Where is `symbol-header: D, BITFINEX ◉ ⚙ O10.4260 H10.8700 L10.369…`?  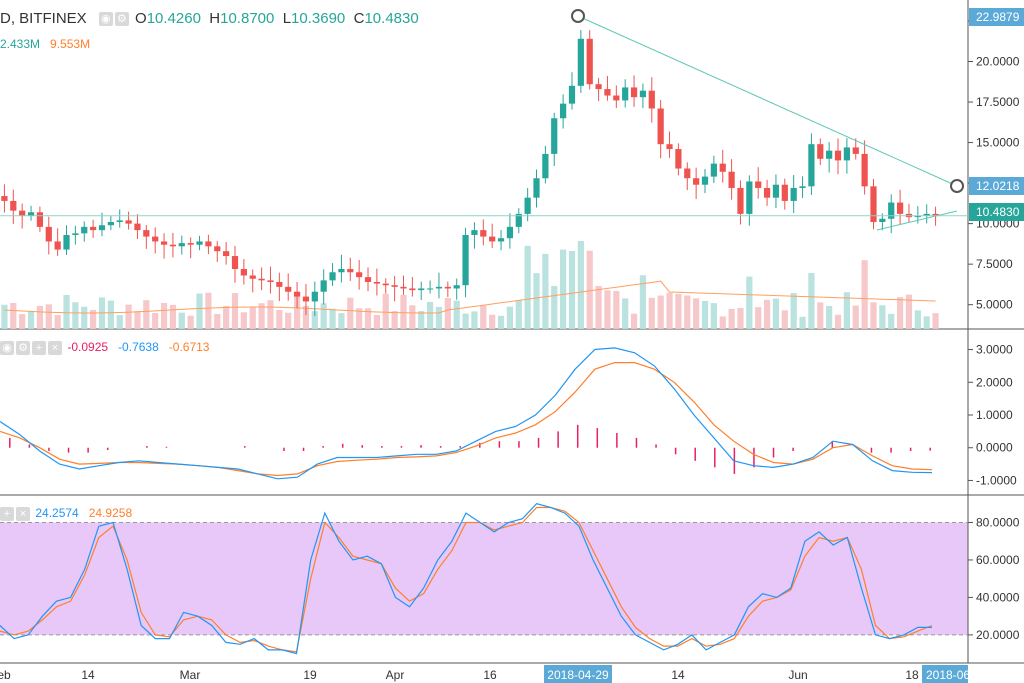
symbol-header: D, BITFINEX ◉ ⚙ O10.4260 H10.8700 L10.369… is located at coordinates (209, 18).